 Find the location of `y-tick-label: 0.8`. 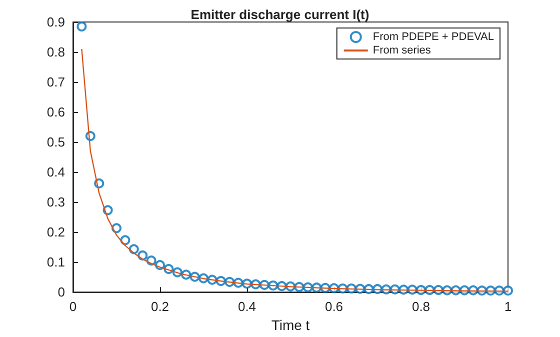

y-tick-label: 0.8 is located at coordinates (55, 52).